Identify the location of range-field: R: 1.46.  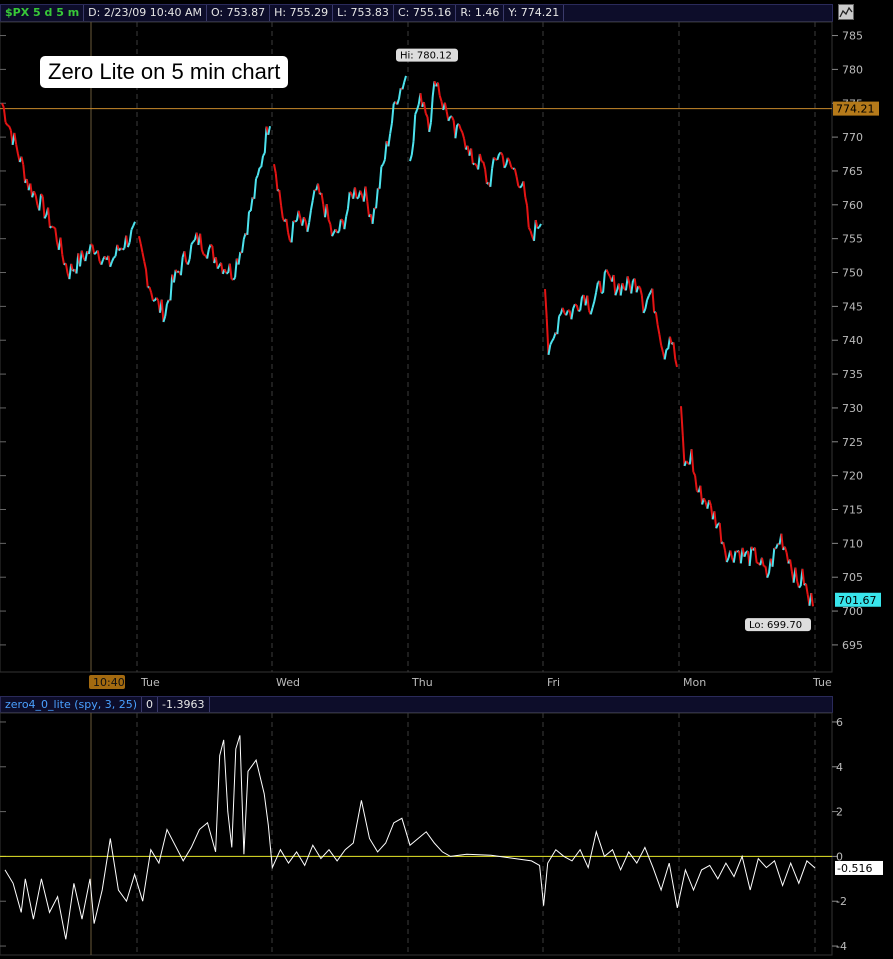
(480, 13).